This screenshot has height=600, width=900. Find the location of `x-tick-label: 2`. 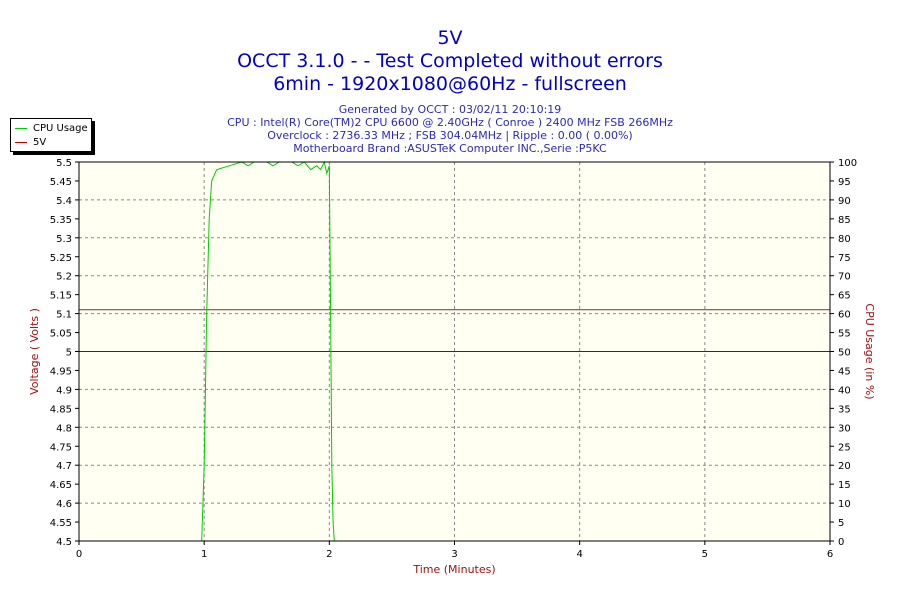

x-tick-label: 2 is located at coordinates (329, 554).